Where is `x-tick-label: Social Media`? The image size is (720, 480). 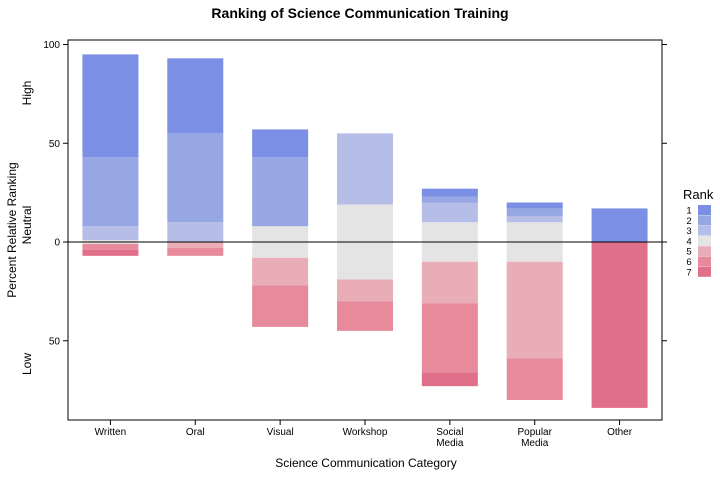 x-tick-label: Social Media is located at coordinates (450, 438).